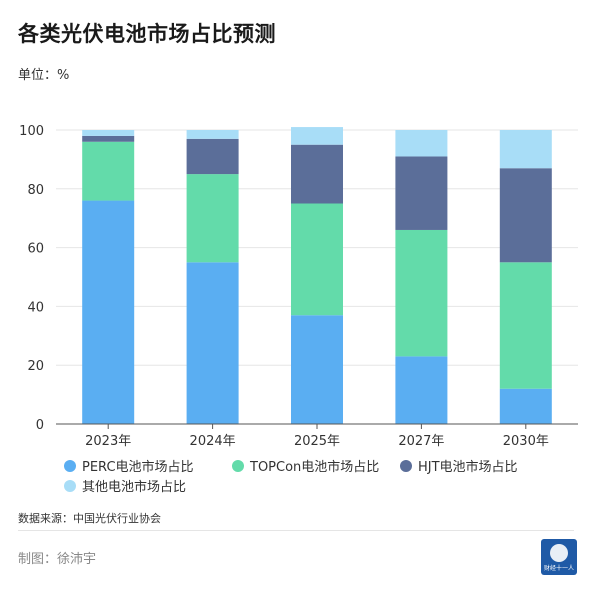  What do you see at coordinates (57, 559) in the screenshot?
I see `chart-credit: 制图：徐沛宇` at bounding box center [57, 559].